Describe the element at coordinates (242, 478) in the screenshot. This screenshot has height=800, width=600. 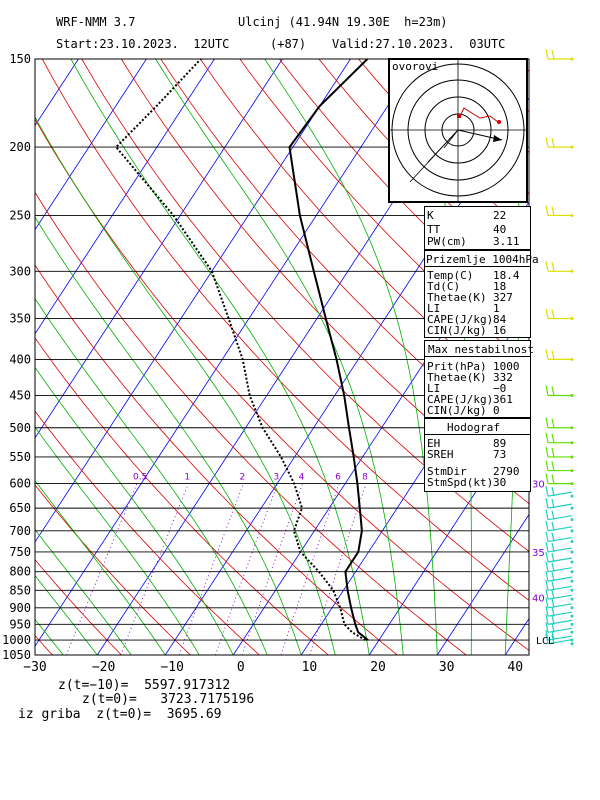
I see `mixing-ratio-label: 2` at that location.